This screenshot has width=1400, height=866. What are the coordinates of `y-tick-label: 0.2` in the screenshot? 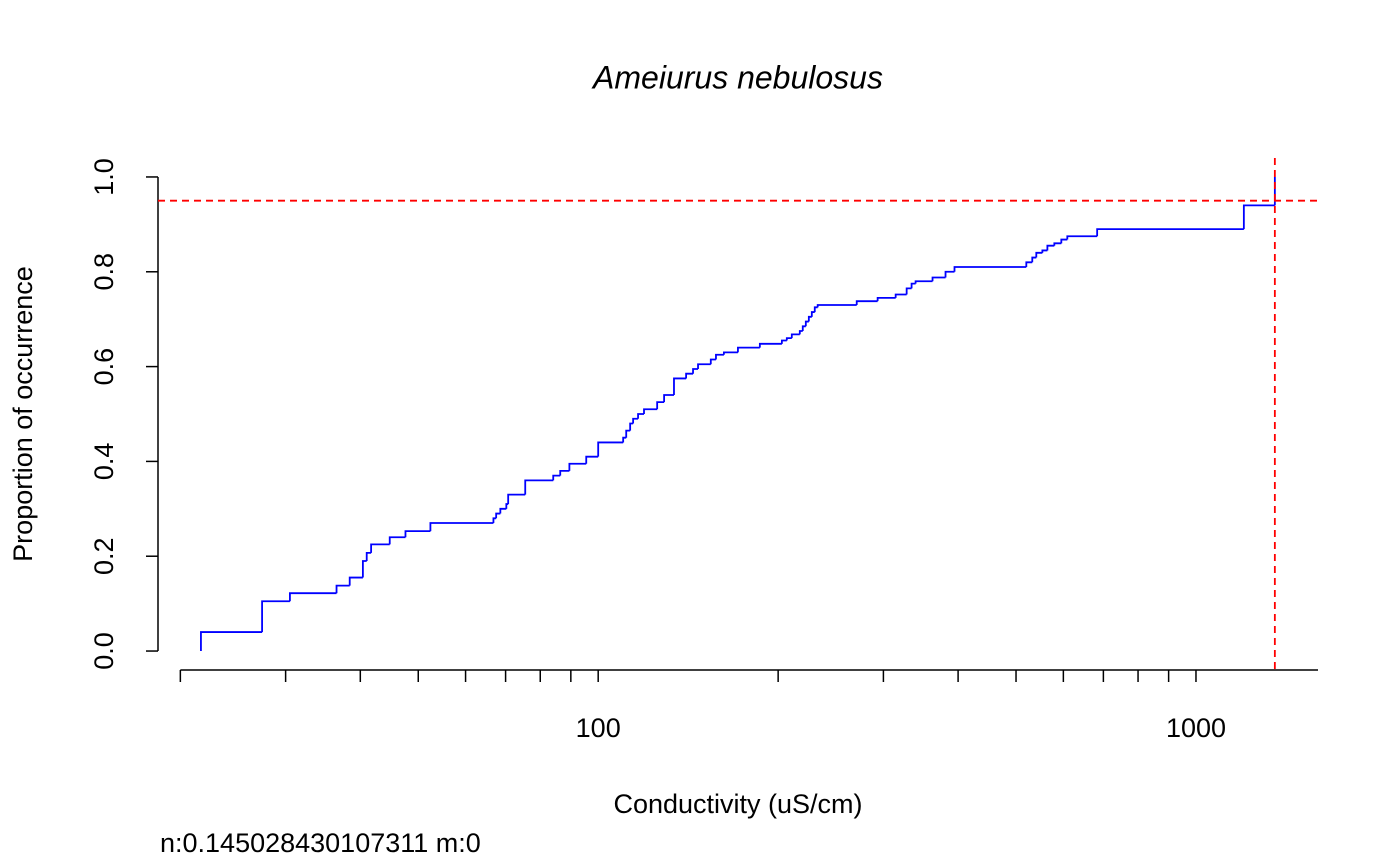 It's located at (104, 556).